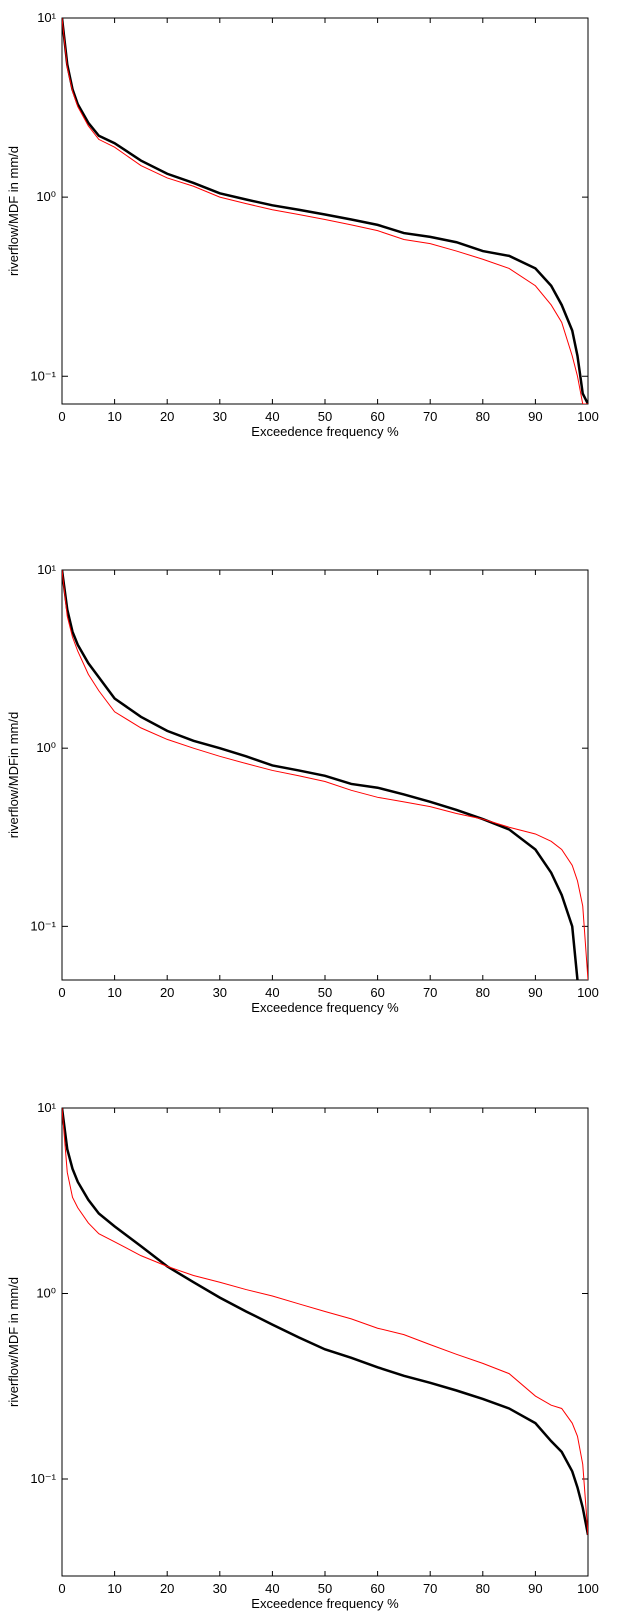  Describe the element at coordinates (13, 775) in the screenshot. I see `y-axis-label: riverflow/MDFin mm/d` at that location.